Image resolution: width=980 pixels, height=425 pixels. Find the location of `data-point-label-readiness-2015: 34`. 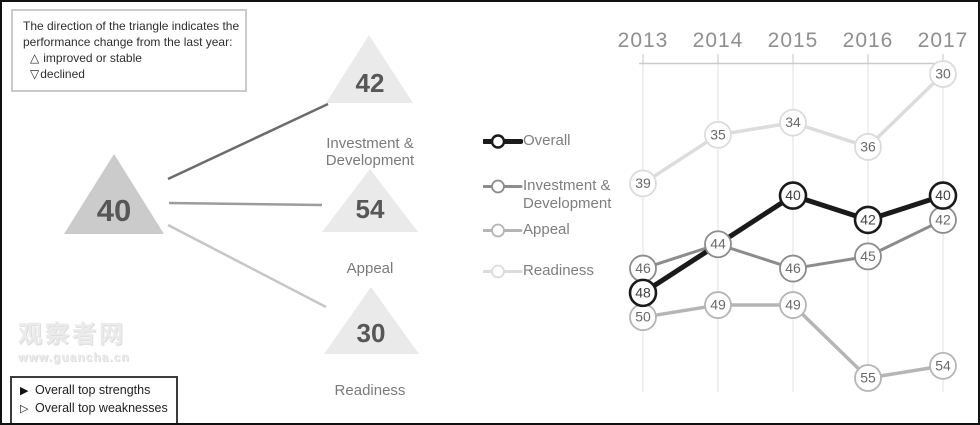

data-point-label-readiness-2015: 34 is located at coordinates (793, 122).